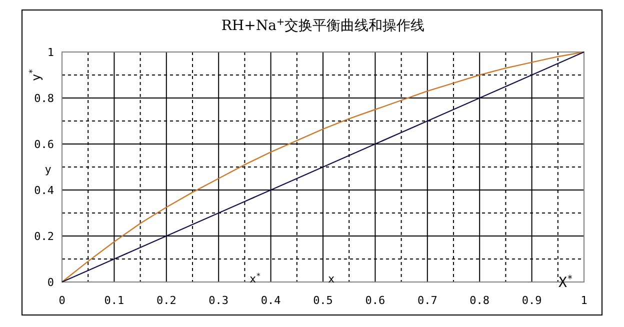 This screenshot has height=327, width=624. What do you see at coordinates (62, 300) in the screenshot?
I see `x-tick-label: 0` at bounding box center [62, 300].